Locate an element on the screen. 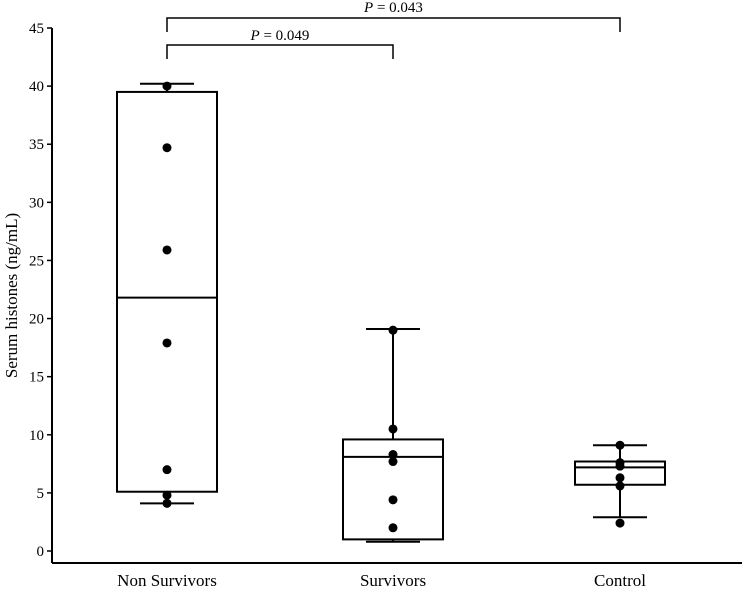 The width and height of the screenshot is (742, 590). y-tick-label: 10 is located at coordinates (36, 436).